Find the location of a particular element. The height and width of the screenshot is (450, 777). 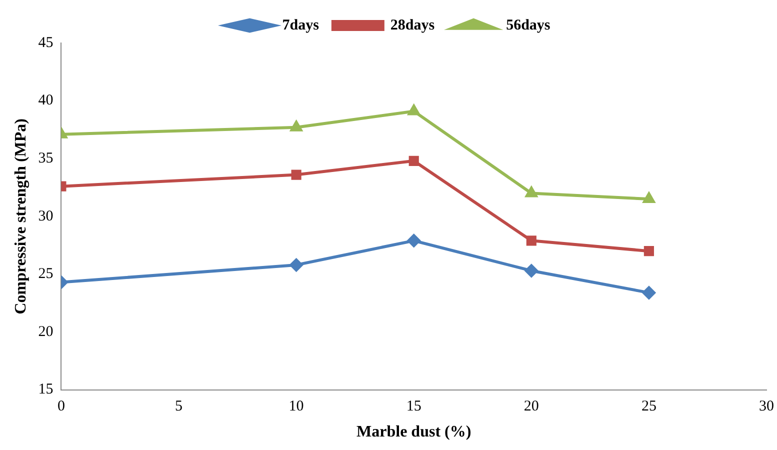

y-tick-label: 25 is located at coordinates (46, 274).